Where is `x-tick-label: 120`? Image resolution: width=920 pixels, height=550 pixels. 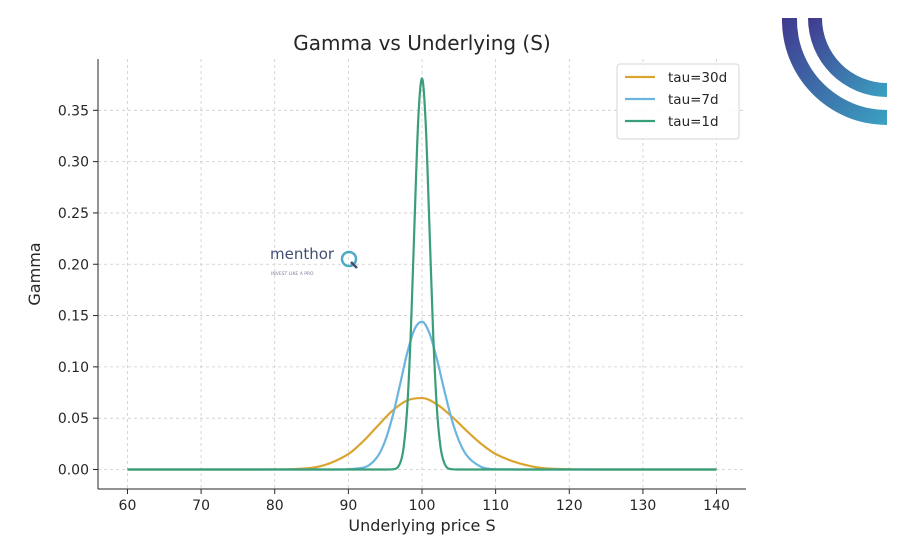
x-tick-label: 120 is located at coordinates (569, 506).